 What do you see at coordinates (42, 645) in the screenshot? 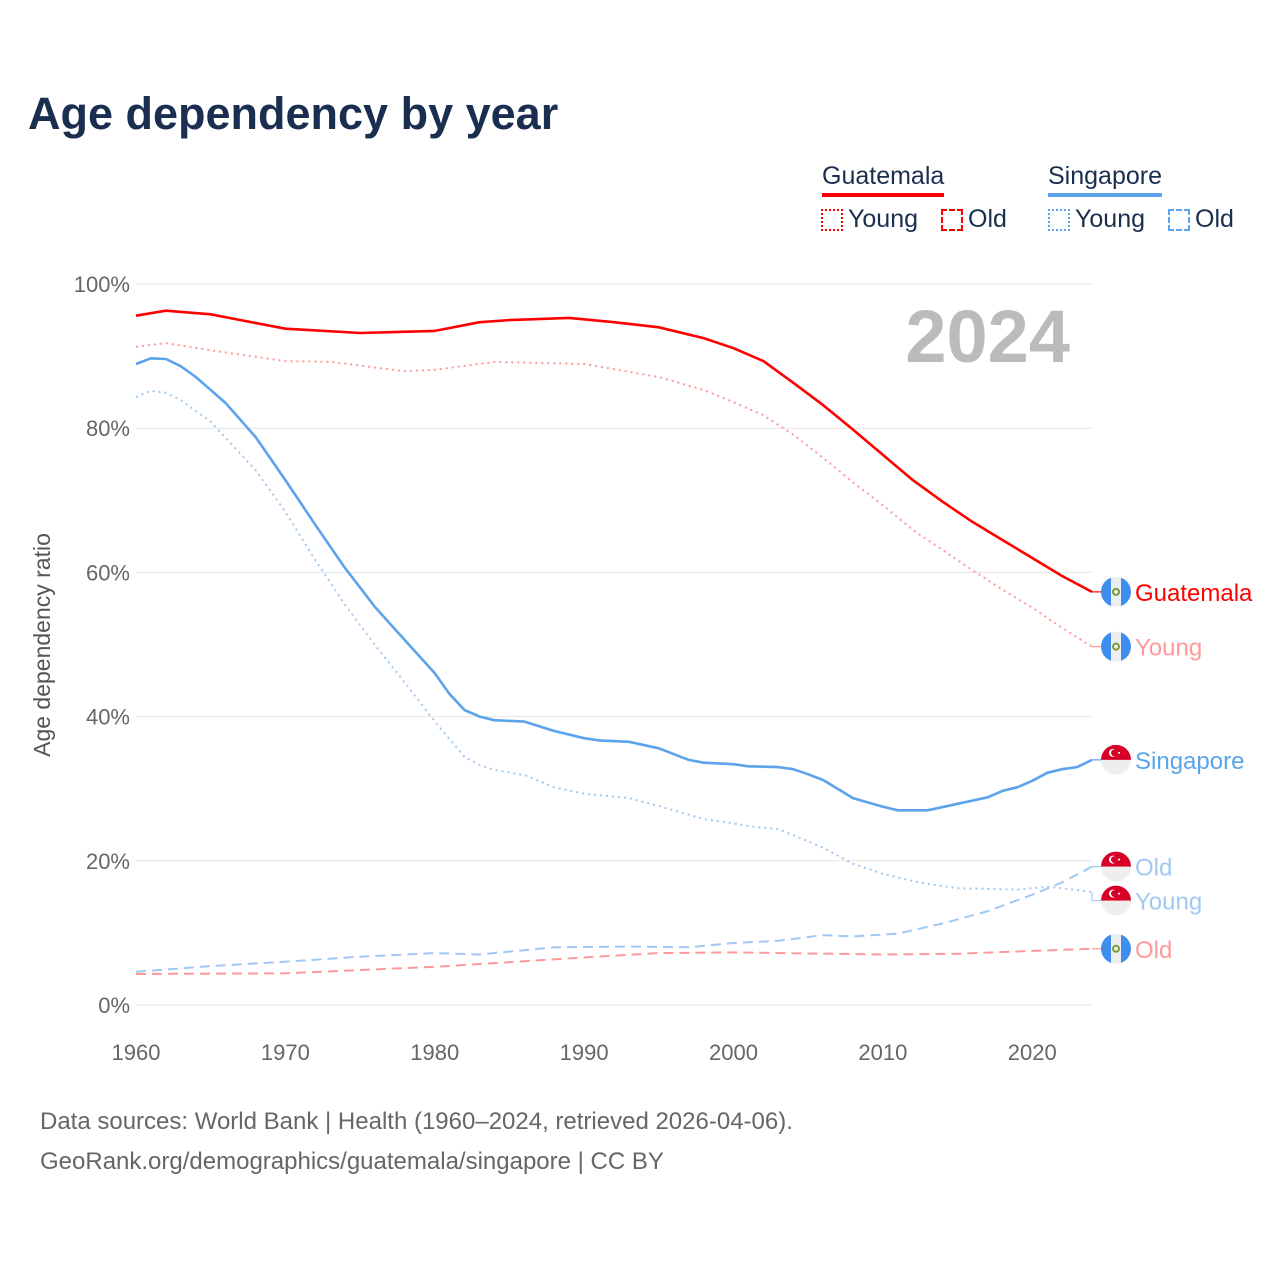
I see `y-axis-label: Age dependency ratio` at bounding box center [42, 645].